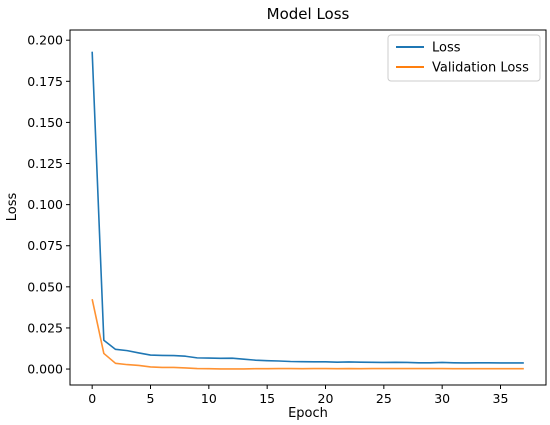 The width and height of the screenshot is (550, 425). I want to click on x-tick-label: 0, so click(92, 398).